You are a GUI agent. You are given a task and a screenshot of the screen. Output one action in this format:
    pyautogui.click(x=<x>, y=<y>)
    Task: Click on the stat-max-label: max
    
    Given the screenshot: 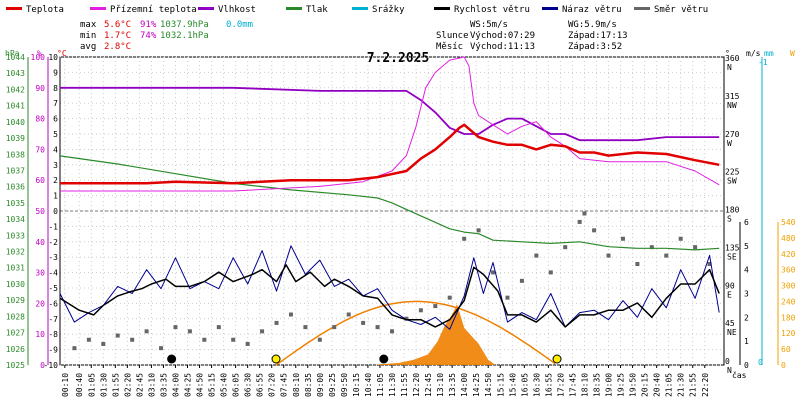 What is the action you would take?
    pyautogui.click(x=88, y=25)
    